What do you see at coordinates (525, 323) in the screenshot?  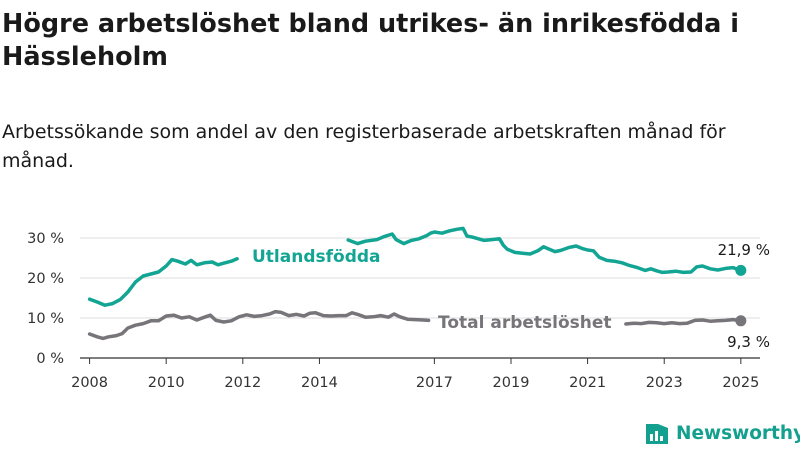 I see `series-label-total: Total arbetslöshet` at bounding box center [525, 323].